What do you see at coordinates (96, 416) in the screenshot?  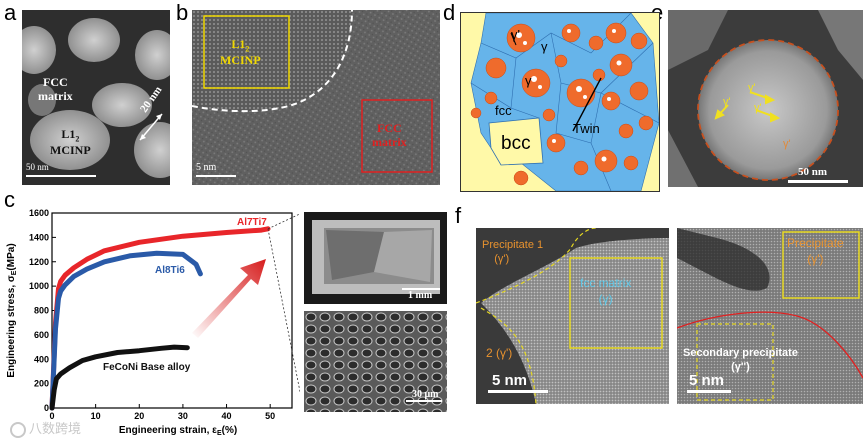 I see `x-tick-label: 10` at bounding box center [96, 416].